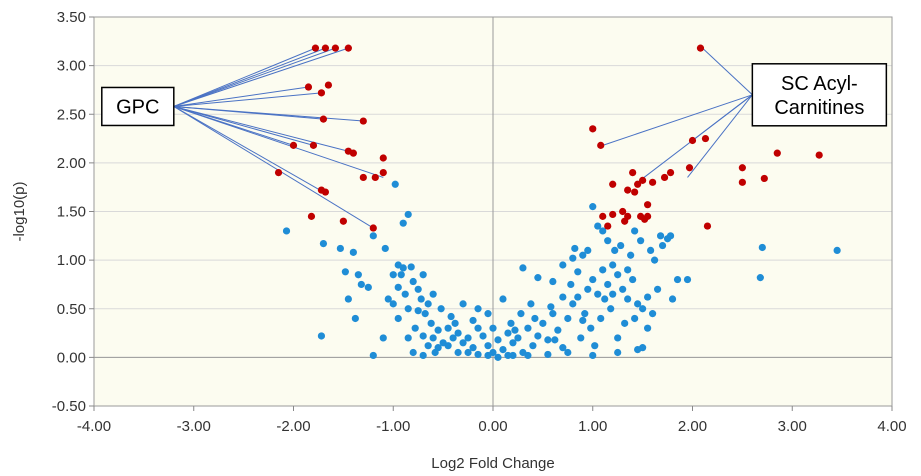 The height and width of the screenshot is (476, 921). What do you see at coordinates (492, 420) in the screenshot?
I see `x-axis-ticks: -4.00 -3.00 -2.00 -1.00 0.00 1.00 2.00 3.00 4.00` at bounding box center [492, 420].